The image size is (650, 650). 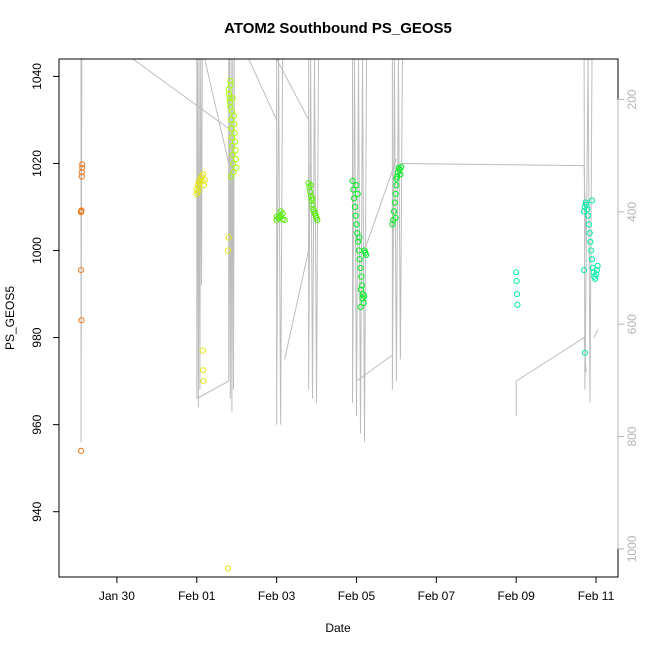 What do you see at coordinates (37, 424) in the screenshot?
I see `y-tick-label: 960` at bounding box center [37, 424].